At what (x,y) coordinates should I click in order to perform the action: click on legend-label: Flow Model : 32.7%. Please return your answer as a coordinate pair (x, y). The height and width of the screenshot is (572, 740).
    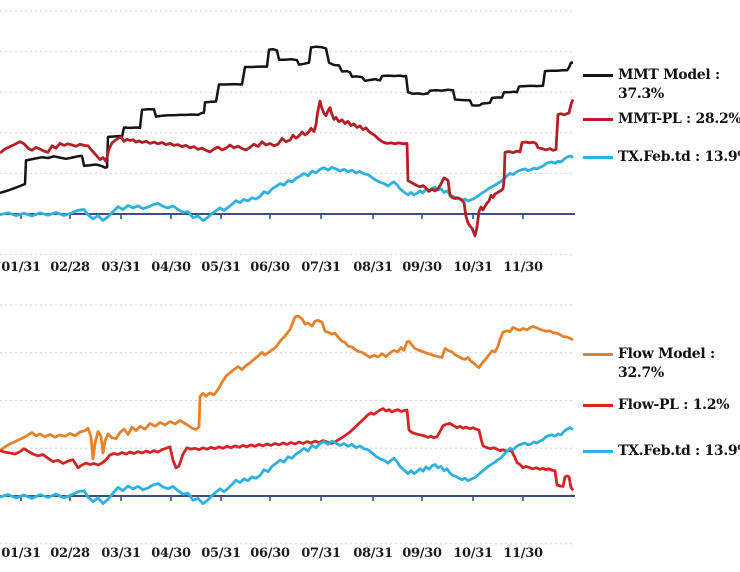
    Looking at the image, I should click on (666, 364).